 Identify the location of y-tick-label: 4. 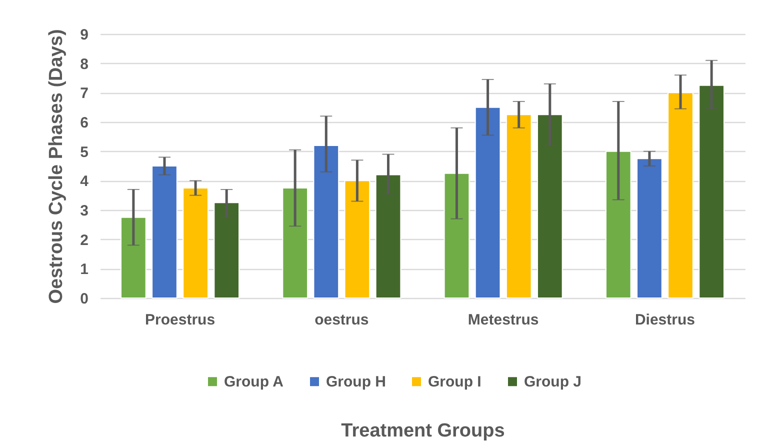
(85, 181).